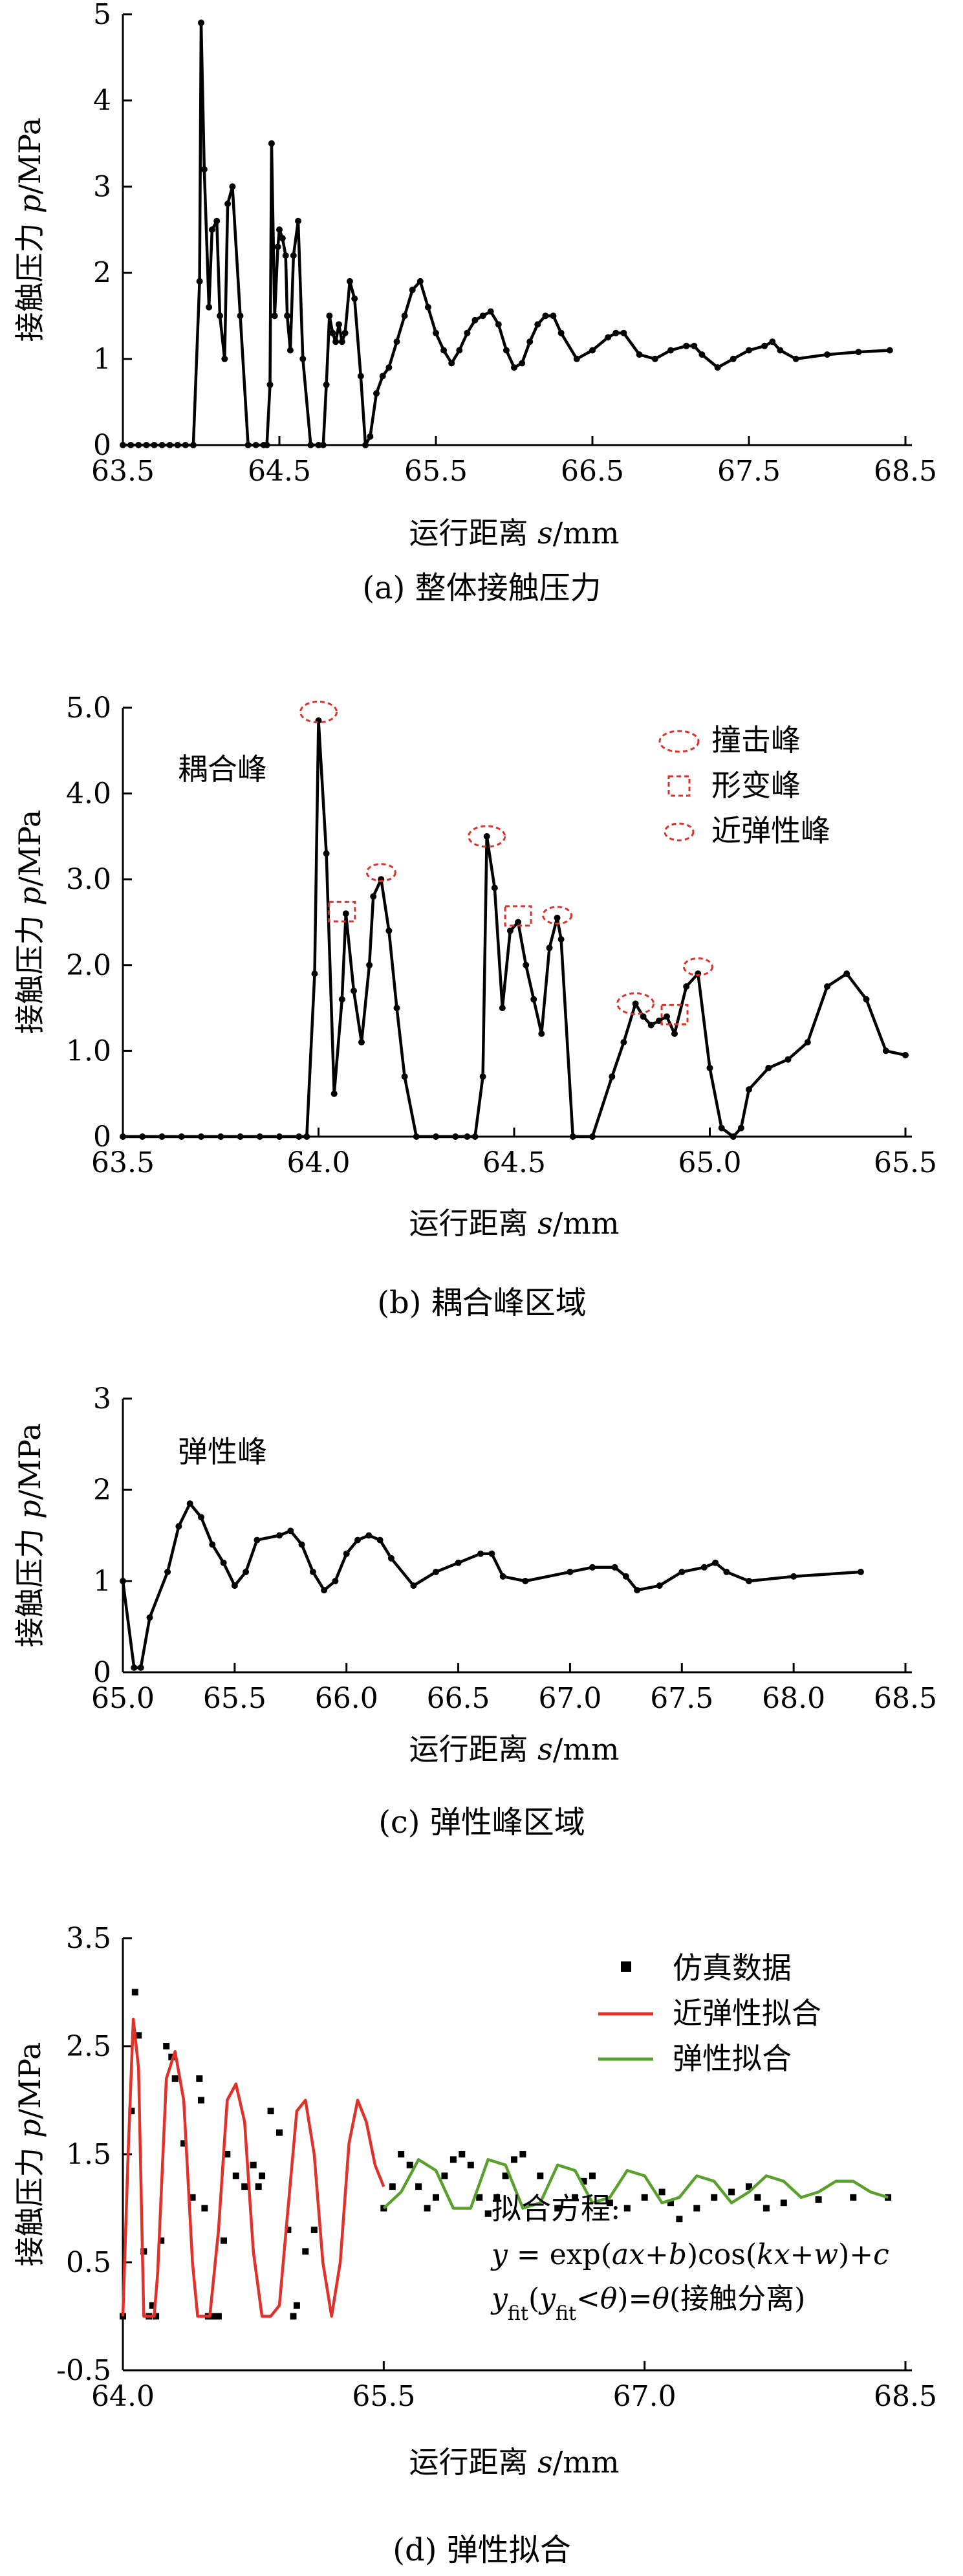 The image size is (963, 2576). I want to click on equation-token: +, so click(657, 2254).